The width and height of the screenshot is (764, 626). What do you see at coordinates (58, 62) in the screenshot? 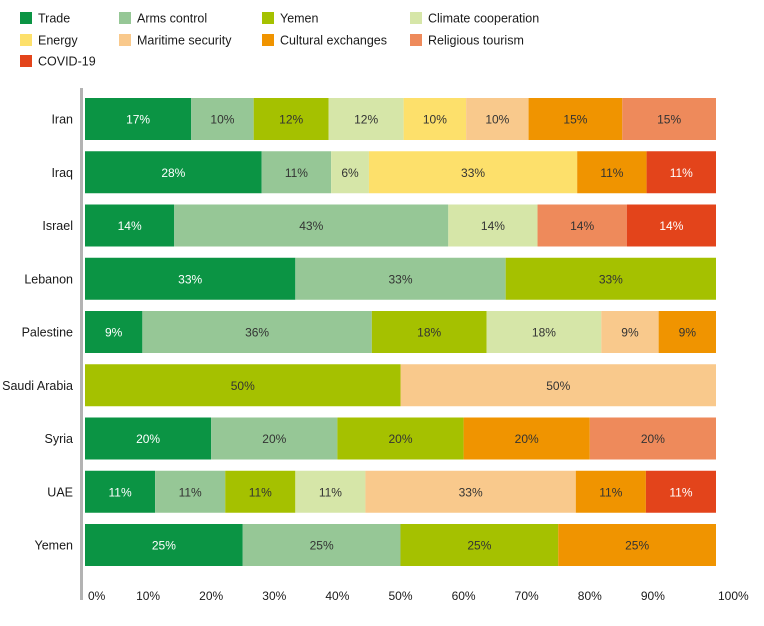
I see `legend-item-covid-19: COVID-19` at bounding box center [58, 62].